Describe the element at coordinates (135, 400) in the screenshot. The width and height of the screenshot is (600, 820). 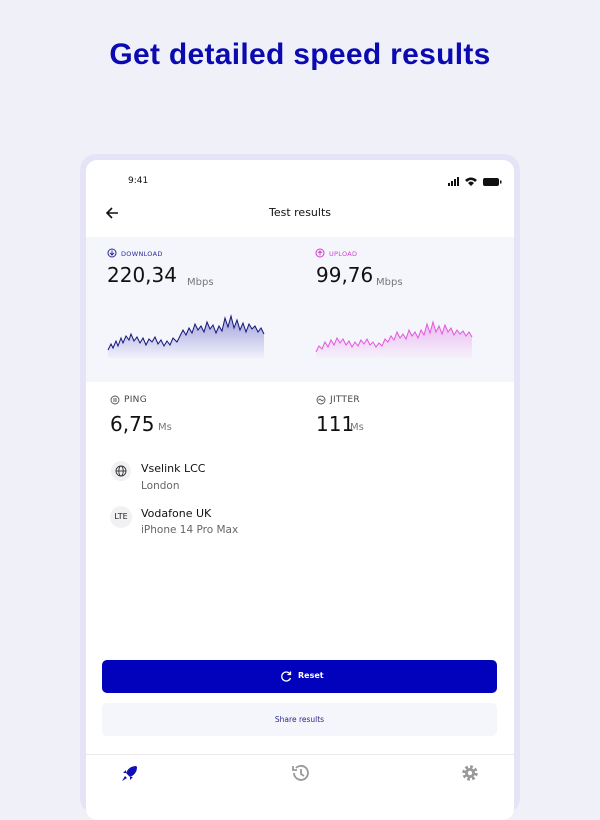
I see `ping-label: PING` at that location.